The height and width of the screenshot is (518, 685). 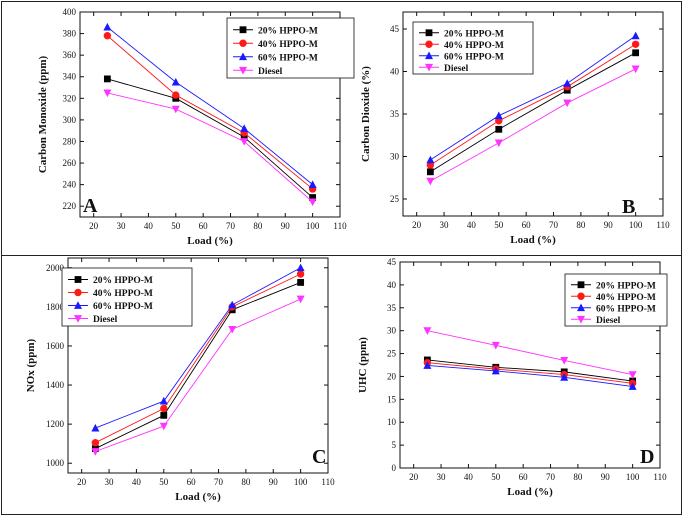 What do you see at coordinates (137, 482) in the screenshot?
I see `x-tick-label: 40` at bounding box center [137, 482].